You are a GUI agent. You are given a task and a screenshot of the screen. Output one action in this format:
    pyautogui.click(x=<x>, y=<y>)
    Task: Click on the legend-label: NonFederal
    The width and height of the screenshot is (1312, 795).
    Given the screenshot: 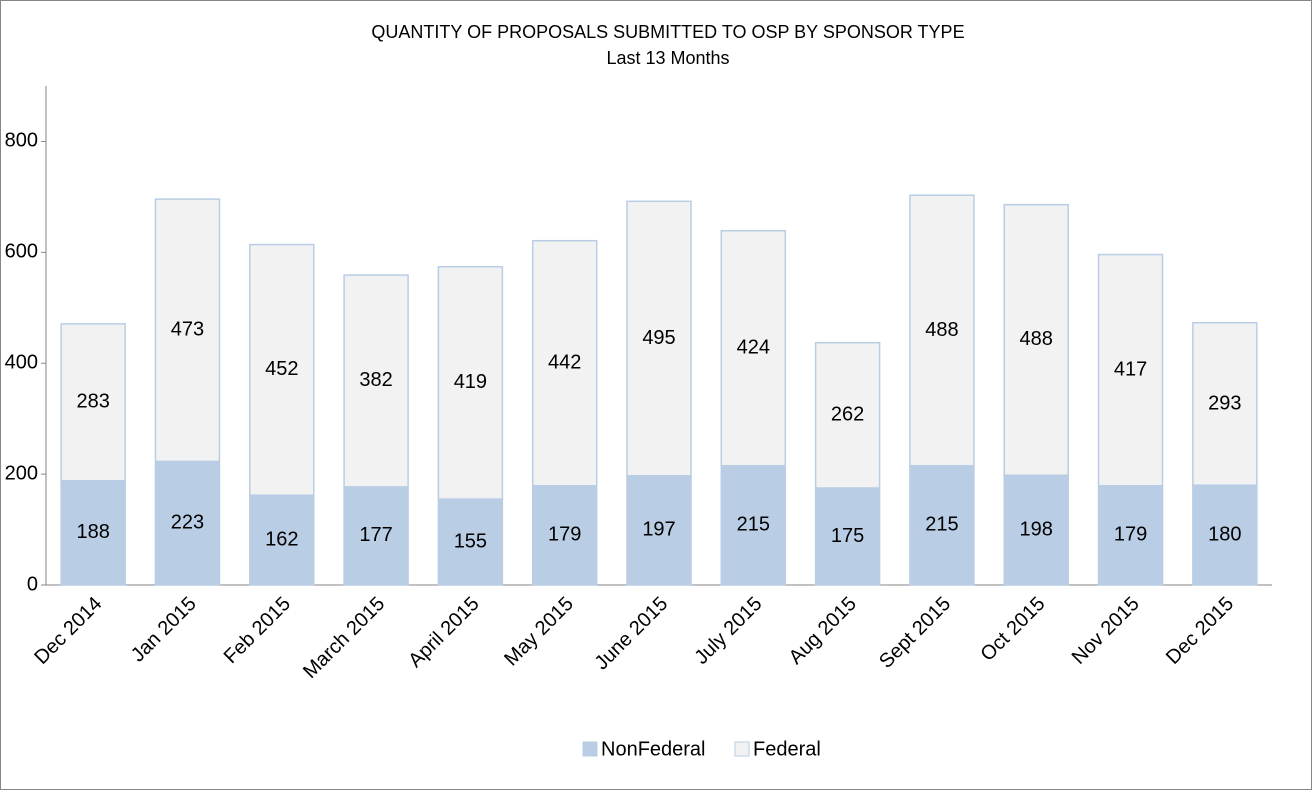 What is the action you would take?
    pyautogui.click(x=653, y=749)
    